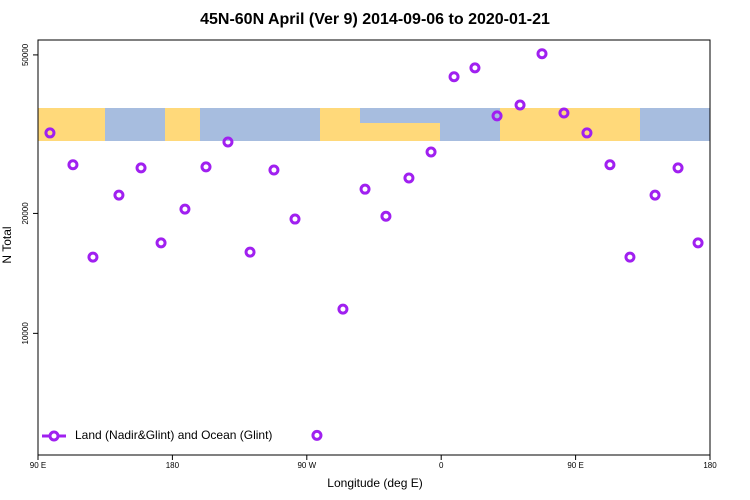  What do you see at coordinates (306, 465) in the screenshot?
I see `x-tick-label: 90 W` at bounding box center [306, 465].